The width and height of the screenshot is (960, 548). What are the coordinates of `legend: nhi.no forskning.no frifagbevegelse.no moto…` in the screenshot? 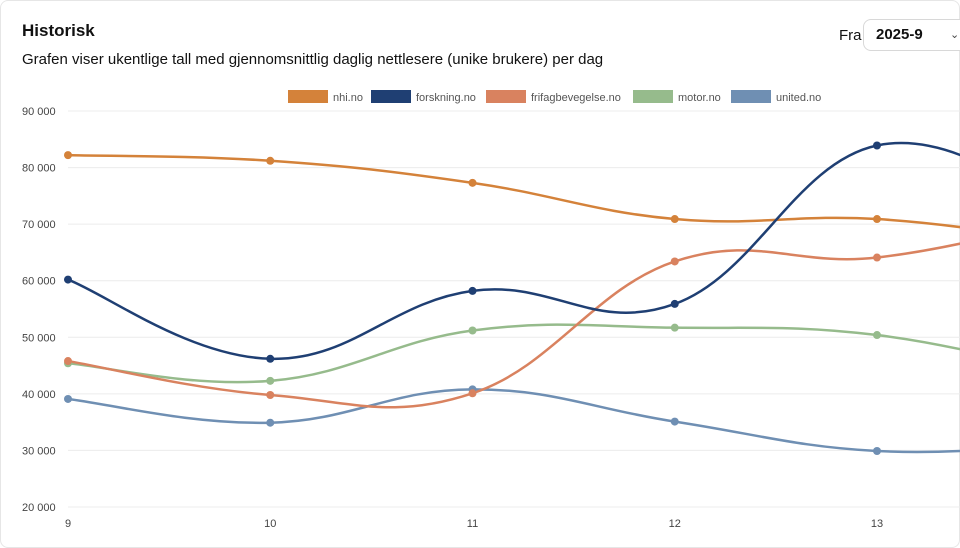 It's located at (554, 97).